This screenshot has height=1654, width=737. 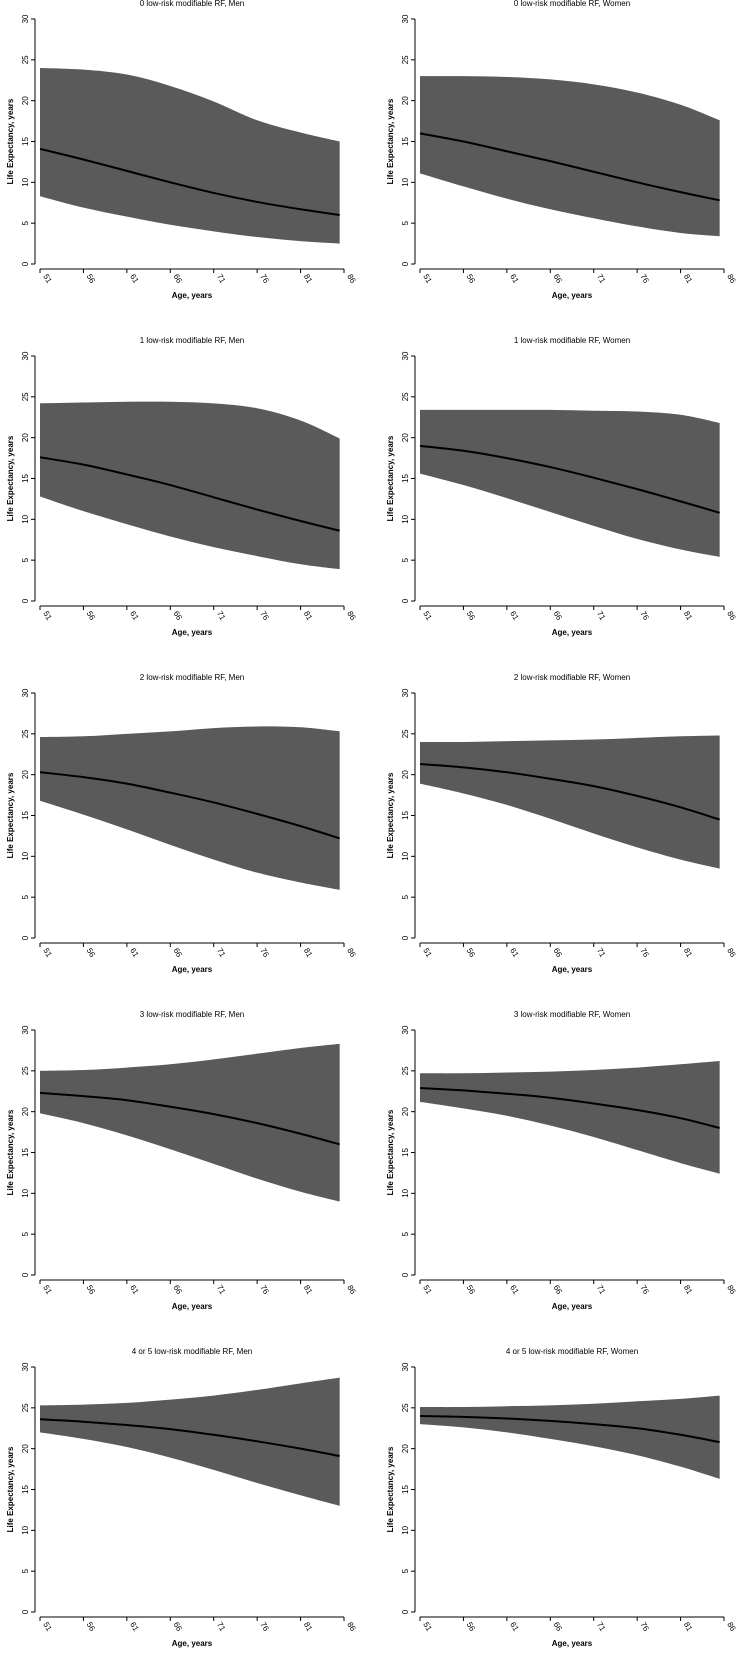 What do you see at coordinates (192, 677) in the screenshot?
I see `panel-title: 2 low-risk modifiable RF, Men` at bounding box center [192, 677].